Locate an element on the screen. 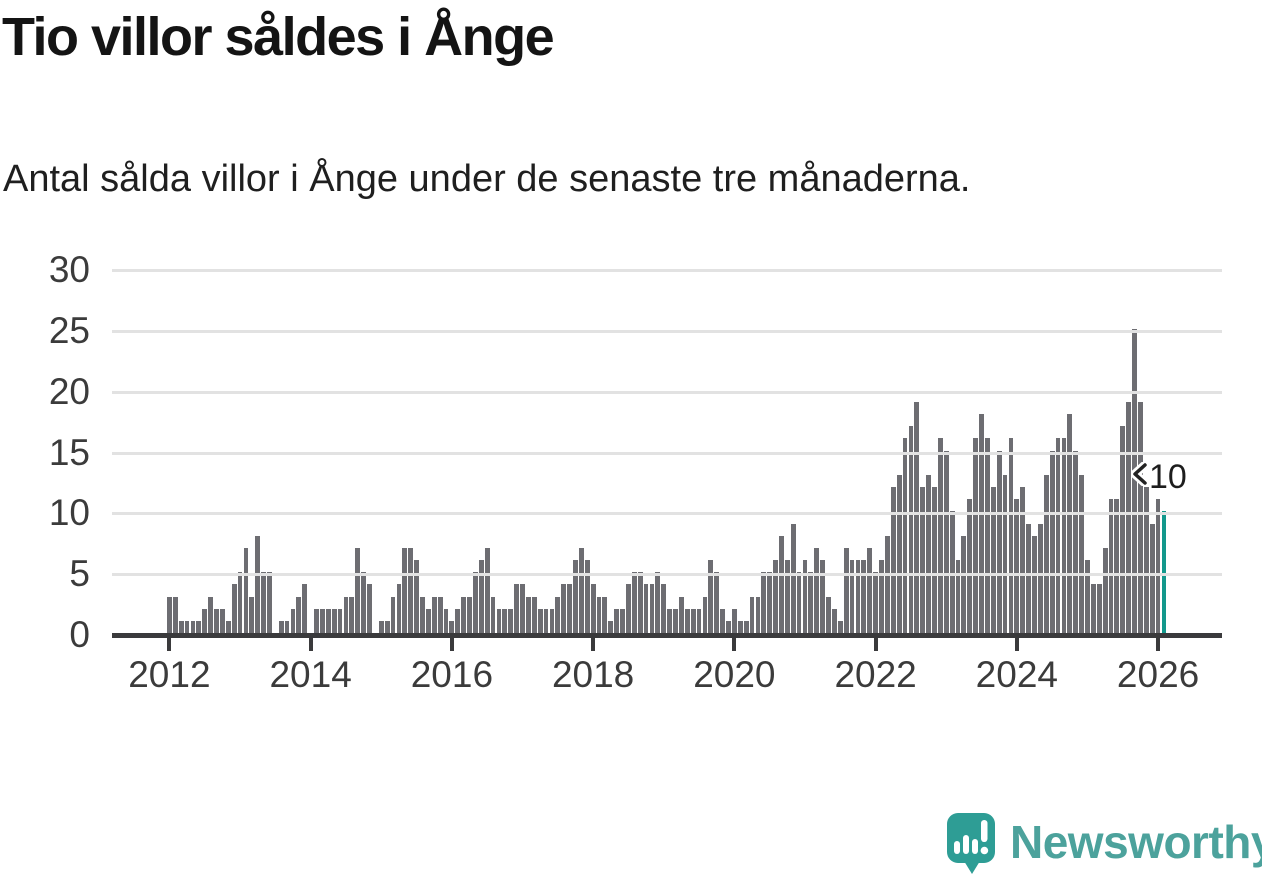  y-axis-label: 25 is located at coordinates (69, 330).